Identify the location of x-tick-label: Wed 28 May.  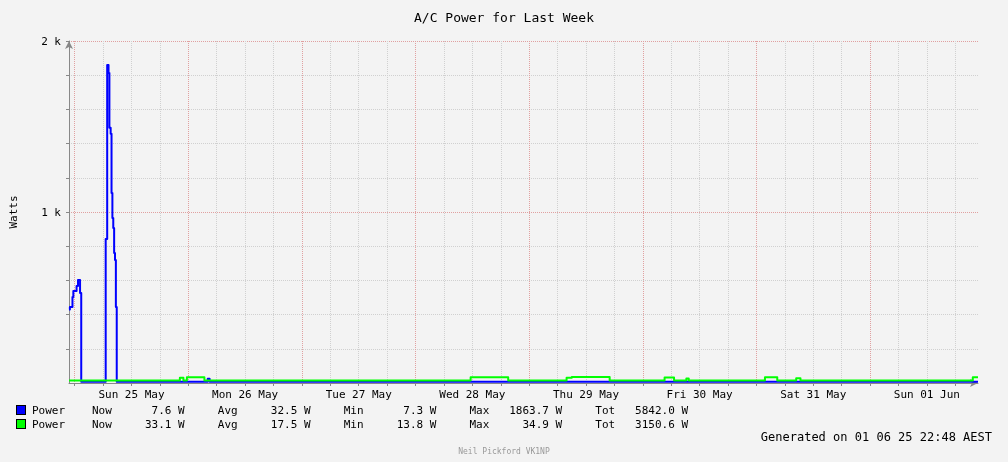
(472, 394).